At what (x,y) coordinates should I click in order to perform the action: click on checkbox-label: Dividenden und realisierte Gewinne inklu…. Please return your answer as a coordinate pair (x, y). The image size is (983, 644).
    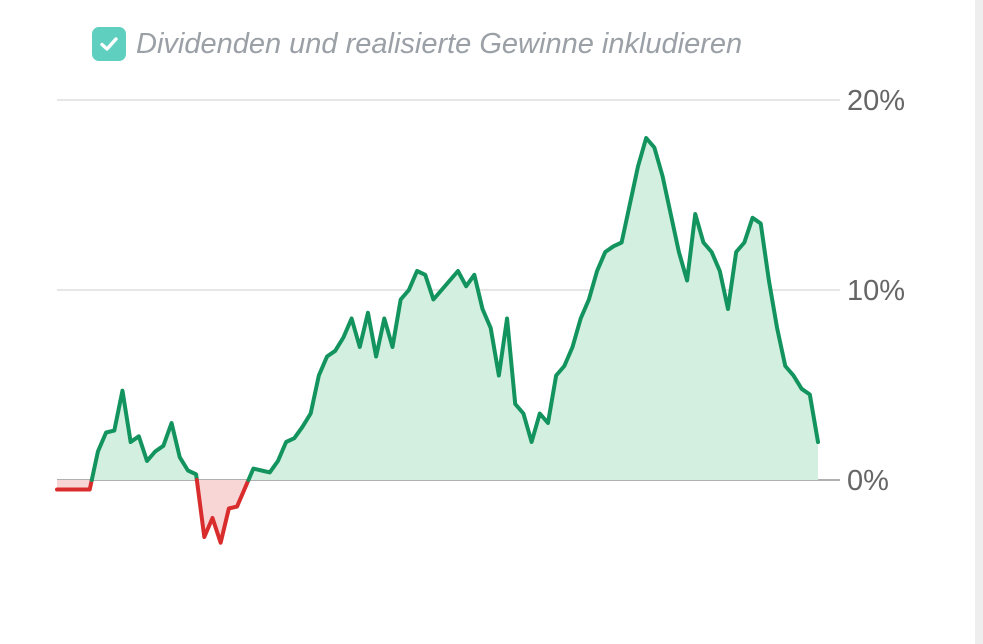
    Looking at the image, I should click on (439, 43).